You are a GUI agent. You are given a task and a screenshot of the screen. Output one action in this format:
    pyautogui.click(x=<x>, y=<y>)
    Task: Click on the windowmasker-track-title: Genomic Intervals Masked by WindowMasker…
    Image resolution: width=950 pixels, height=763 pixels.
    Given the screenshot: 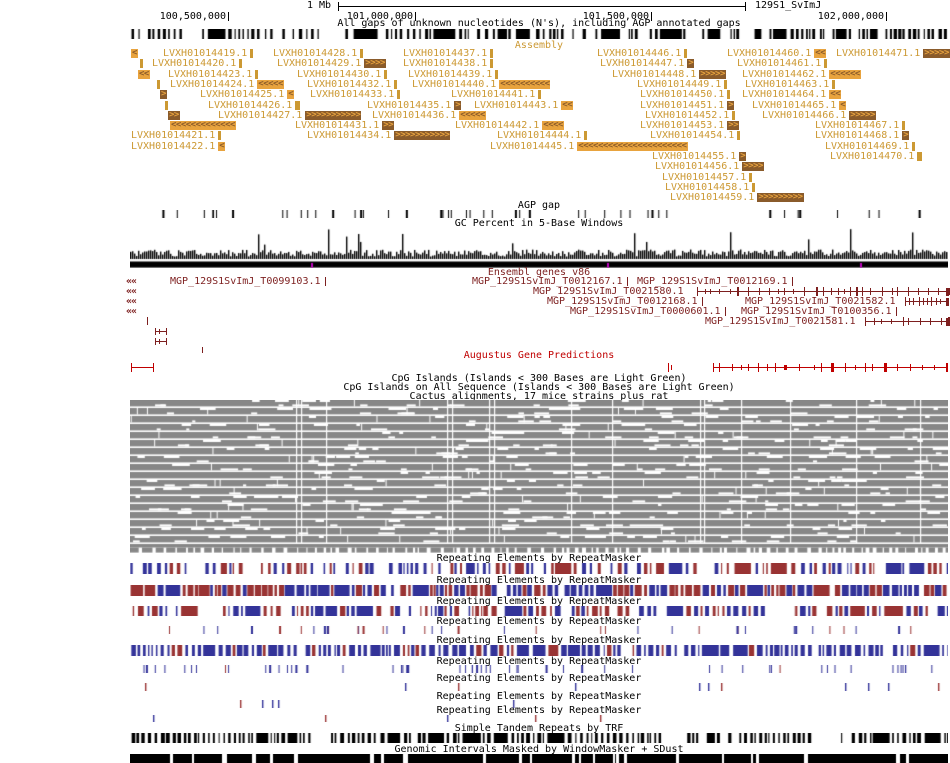 What is the action you would take?
    pyautogui.click(x=539, y=749)
    